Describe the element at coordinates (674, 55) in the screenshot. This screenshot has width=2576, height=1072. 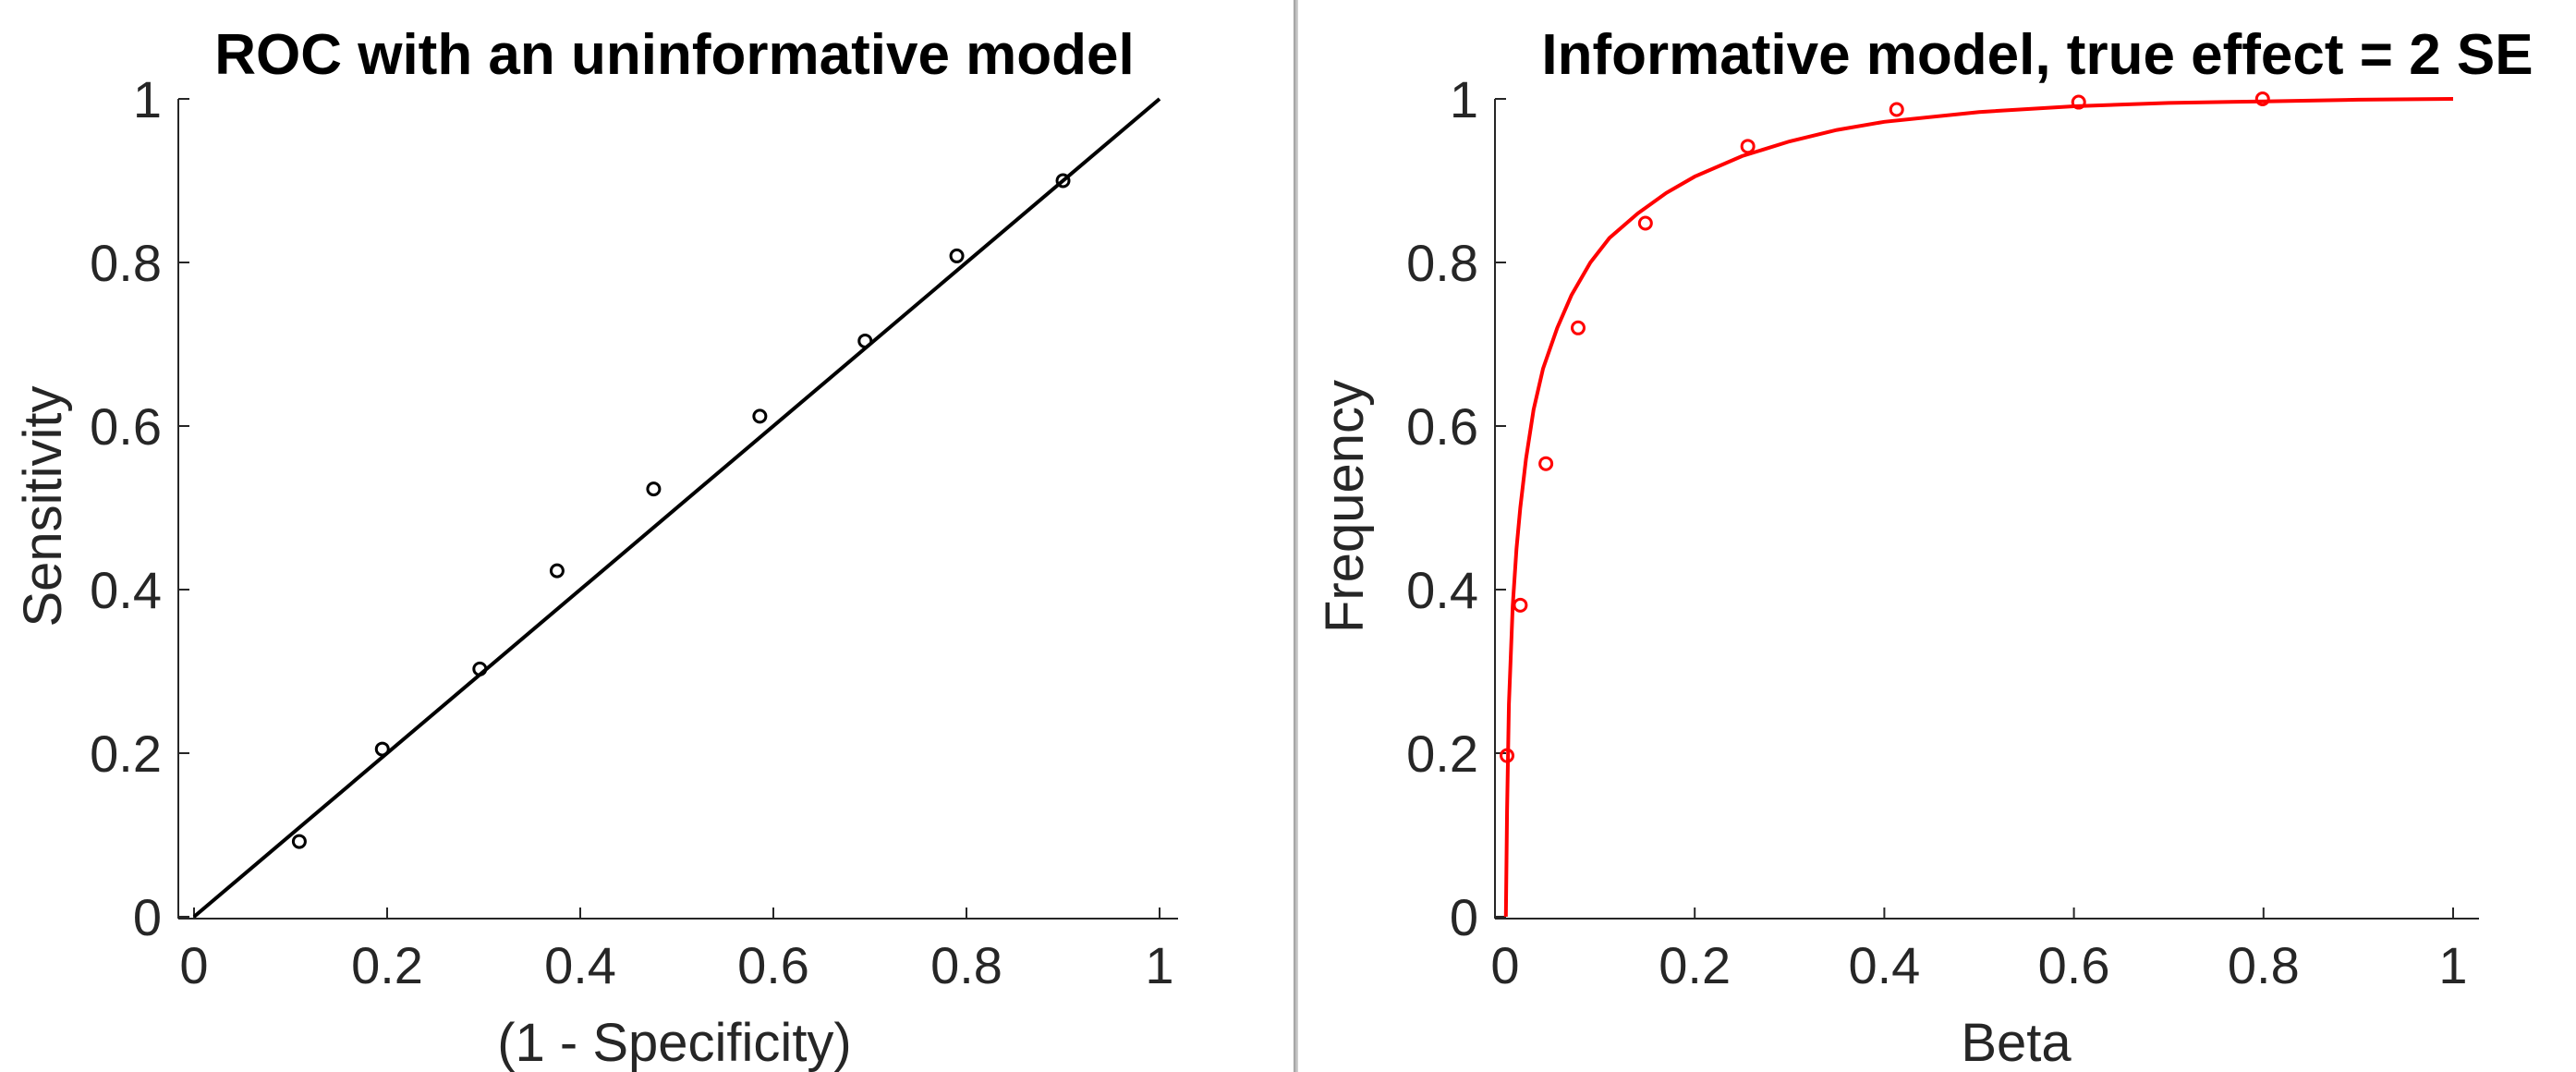
I see `chart-title: ROC with an uninformative model` at that location.